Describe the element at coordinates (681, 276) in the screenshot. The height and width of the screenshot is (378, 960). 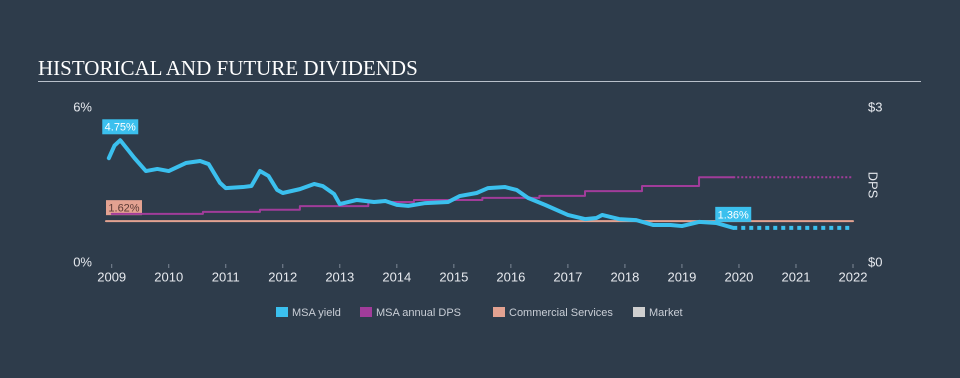
I see `x-tick-label: 2019` at that location.